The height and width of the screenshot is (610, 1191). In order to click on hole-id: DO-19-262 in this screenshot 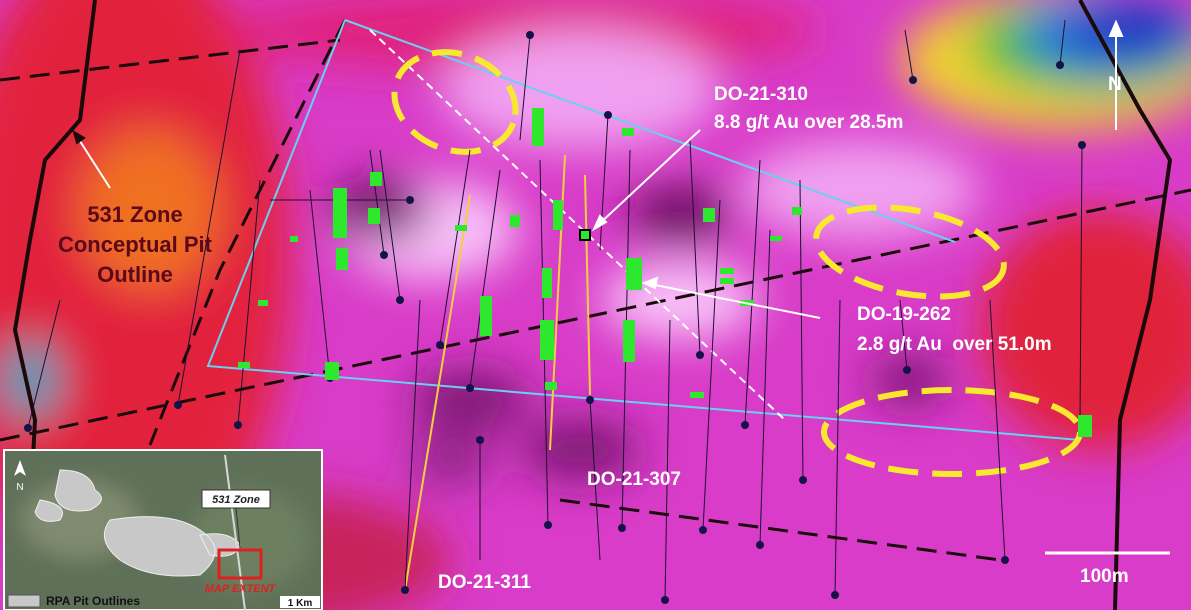, I will do `click(904, 314)`.